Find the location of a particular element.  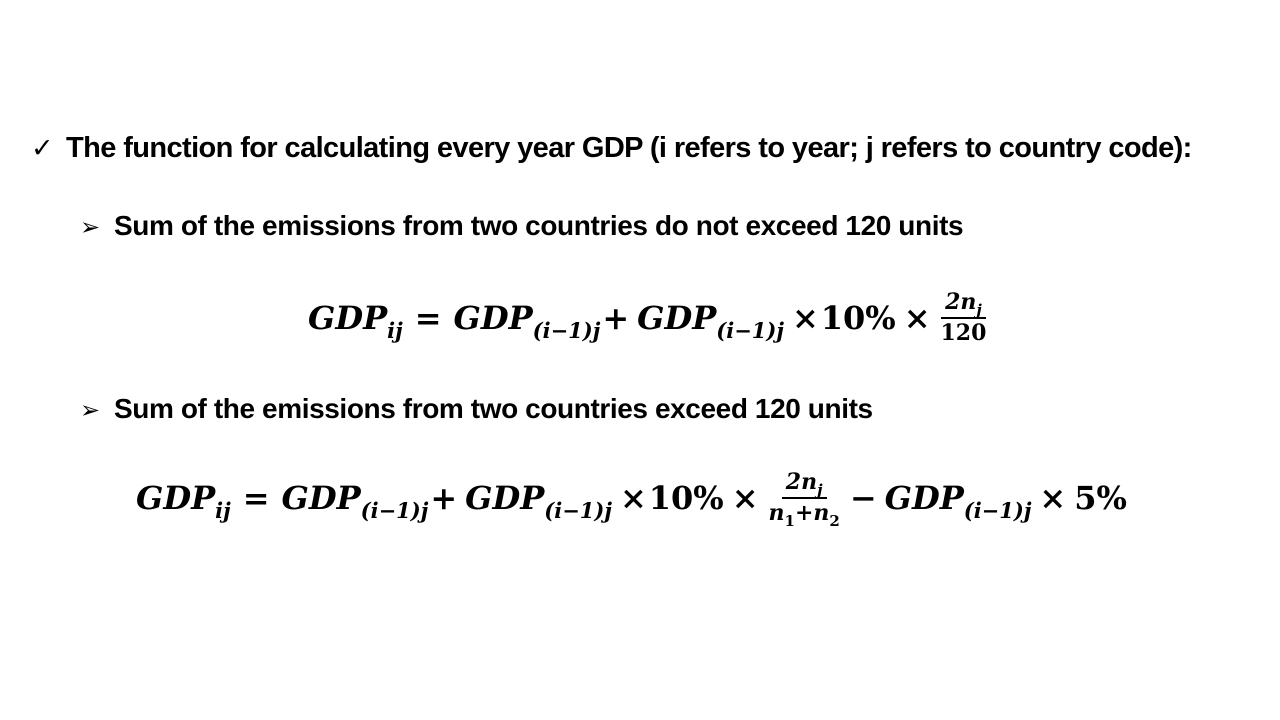

reduction-rate: 5% is located at coordinates (1100, 498).